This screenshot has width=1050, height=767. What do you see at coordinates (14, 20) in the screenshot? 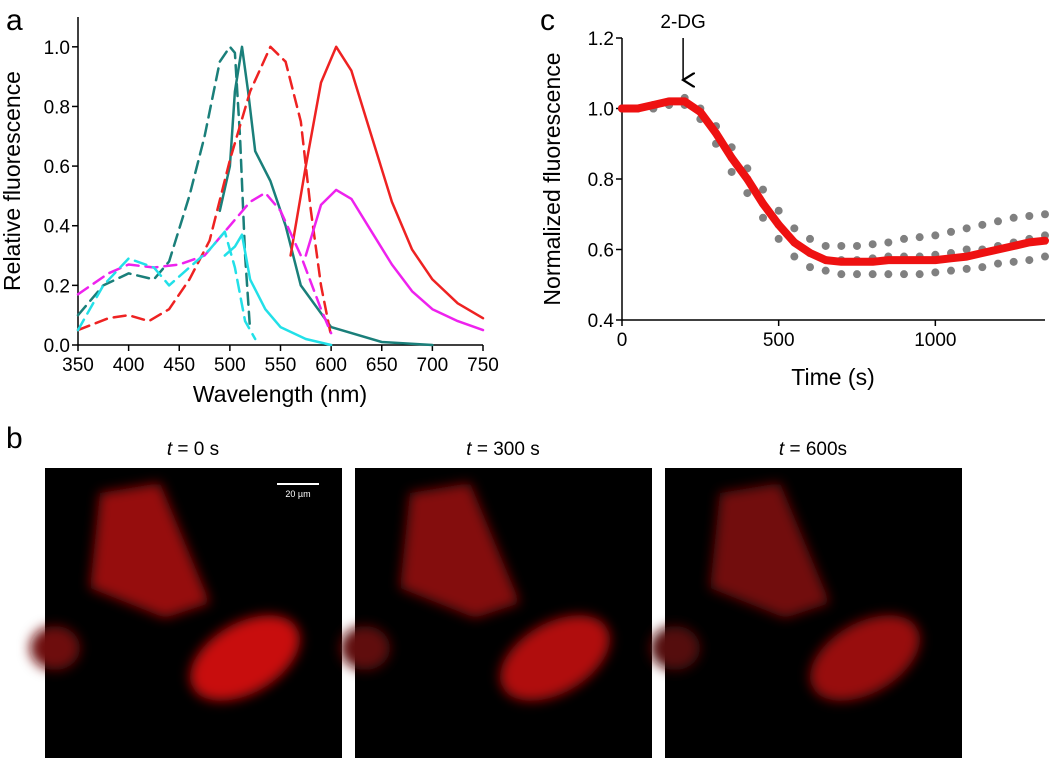
I see `panel-label: a` at bounding box center [14, 20].